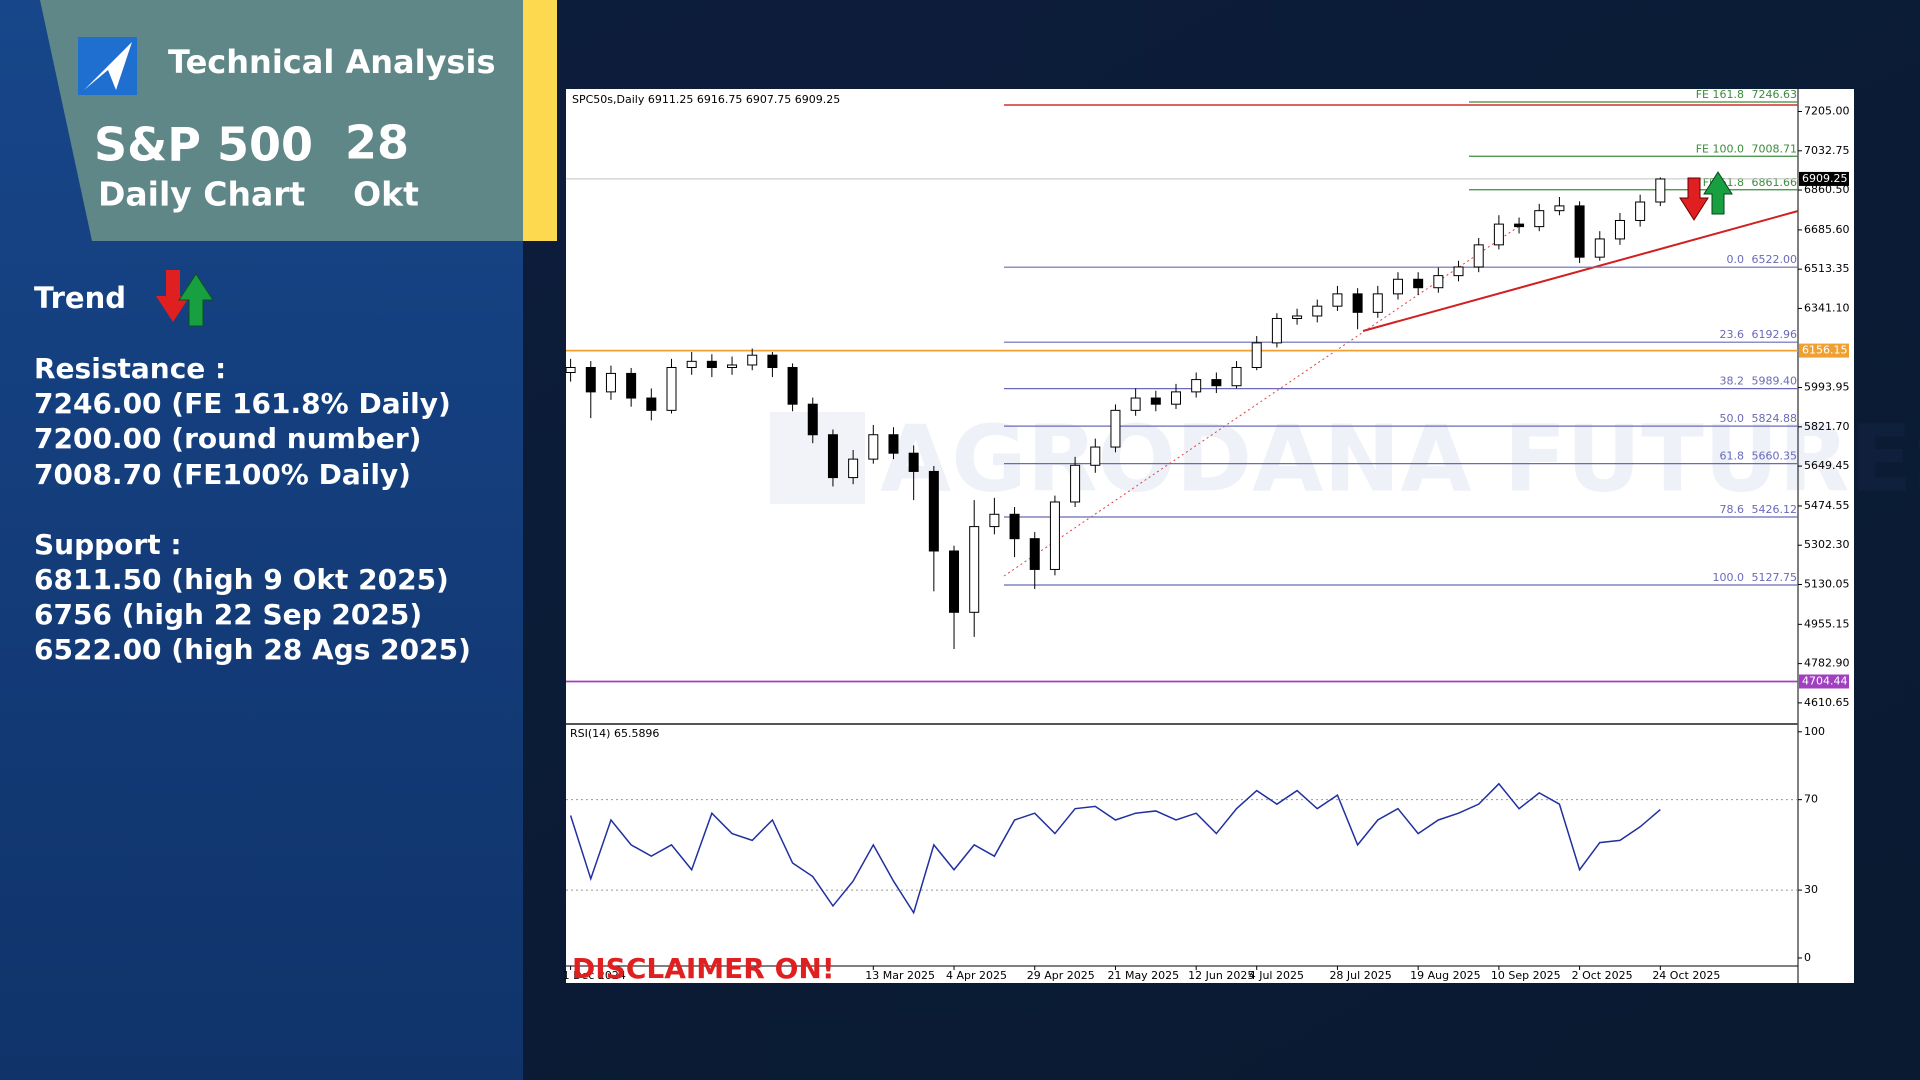 This screenshot has width=1920, height=1080. I want to click on fib-ratio: 38.2, so click(1732, 381).